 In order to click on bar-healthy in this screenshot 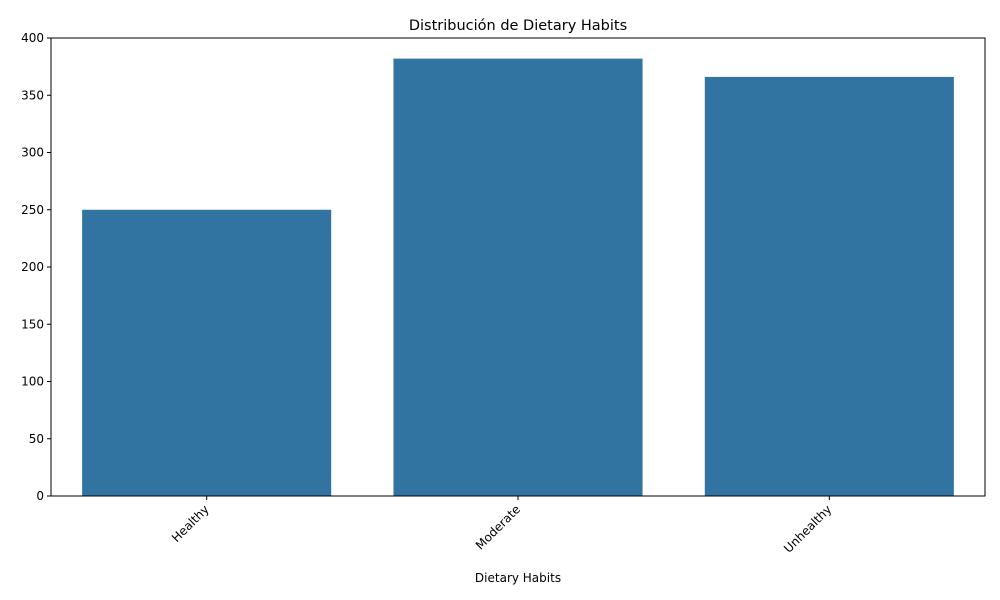, I will do `click(207, 352)`.